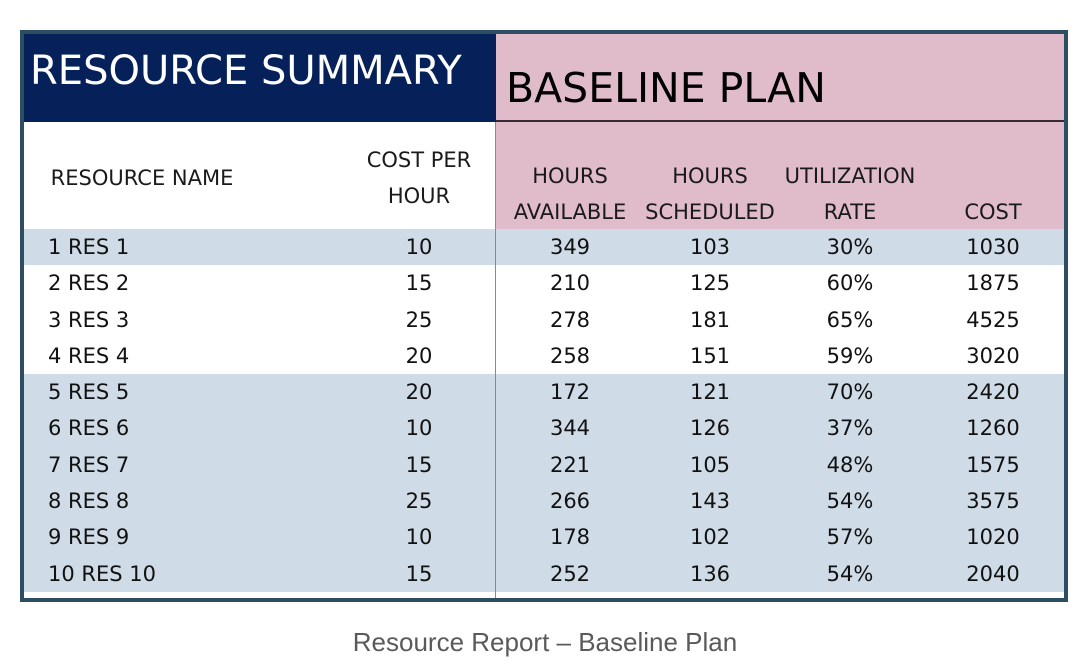 This screenshot has height=670, width=1090. What do you see at coordinates (544, 465) in the screenshot?
I see `table-row: 7 RES 7 15 221 105 48% 1575` at bounding box center [544, 465].